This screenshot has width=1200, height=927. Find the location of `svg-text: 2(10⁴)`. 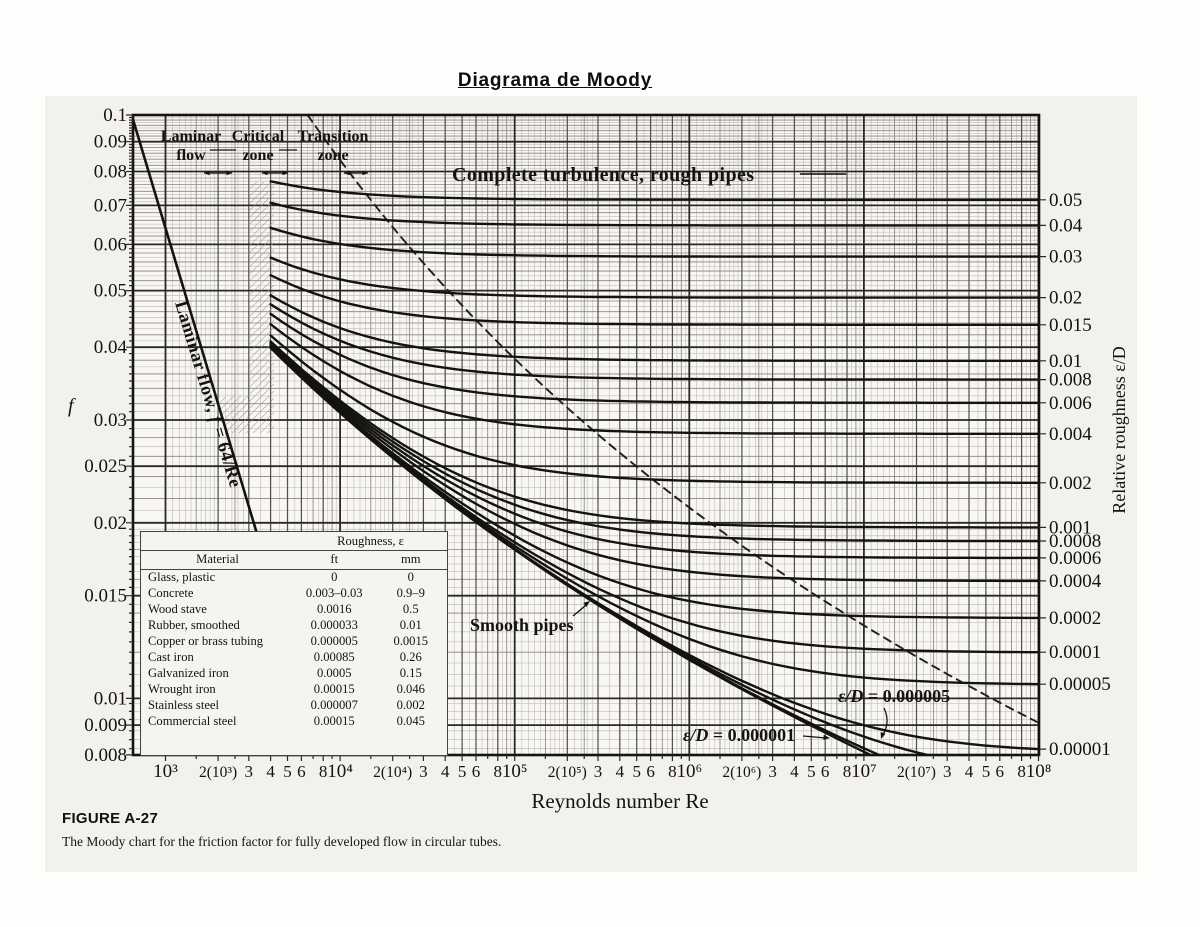

svg-text: 2(10⁴) is located at coordinates (392, 772).